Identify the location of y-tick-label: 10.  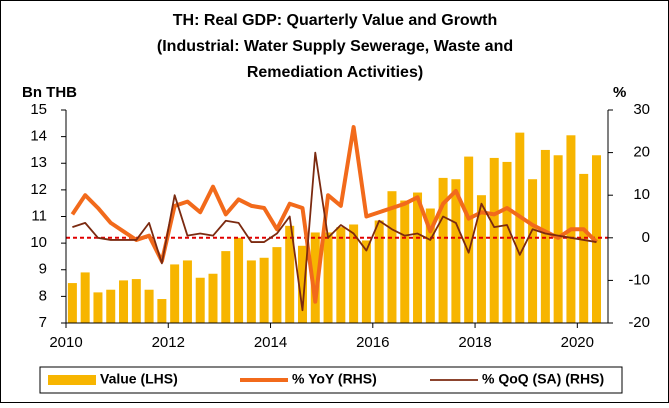
(38, 242).